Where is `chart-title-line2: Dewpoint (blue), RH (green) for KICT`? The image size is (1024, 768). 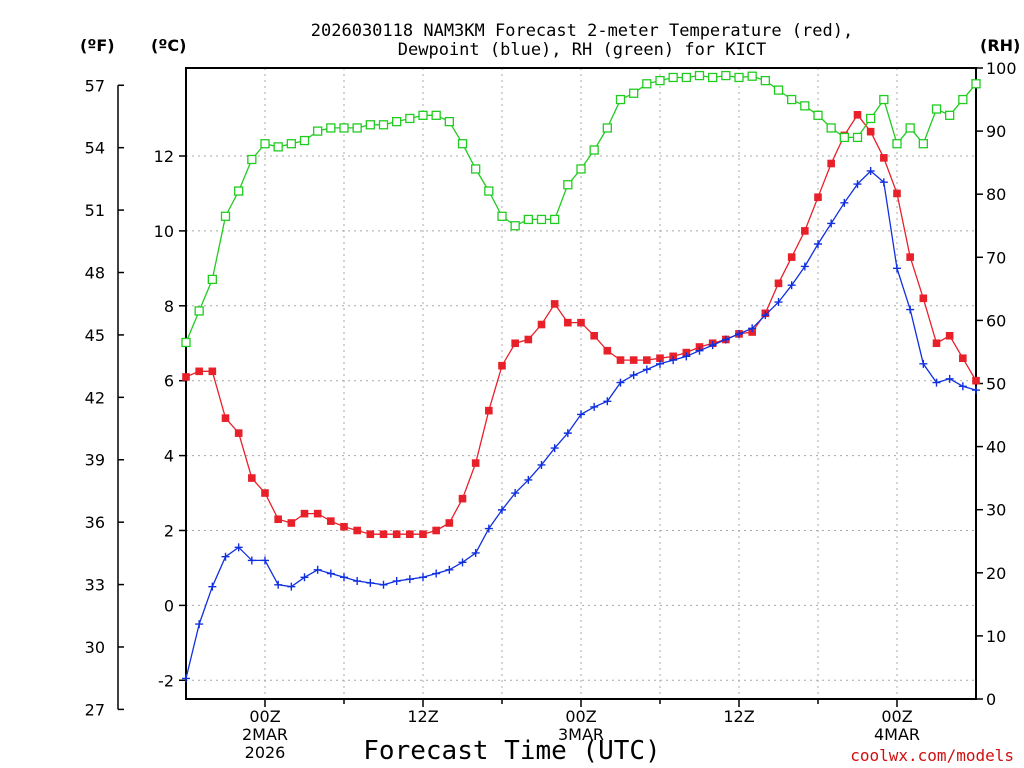 chart-title-line2: Dewpoint (blue), RH (green) for KICT is located at coordinates (582, 50).